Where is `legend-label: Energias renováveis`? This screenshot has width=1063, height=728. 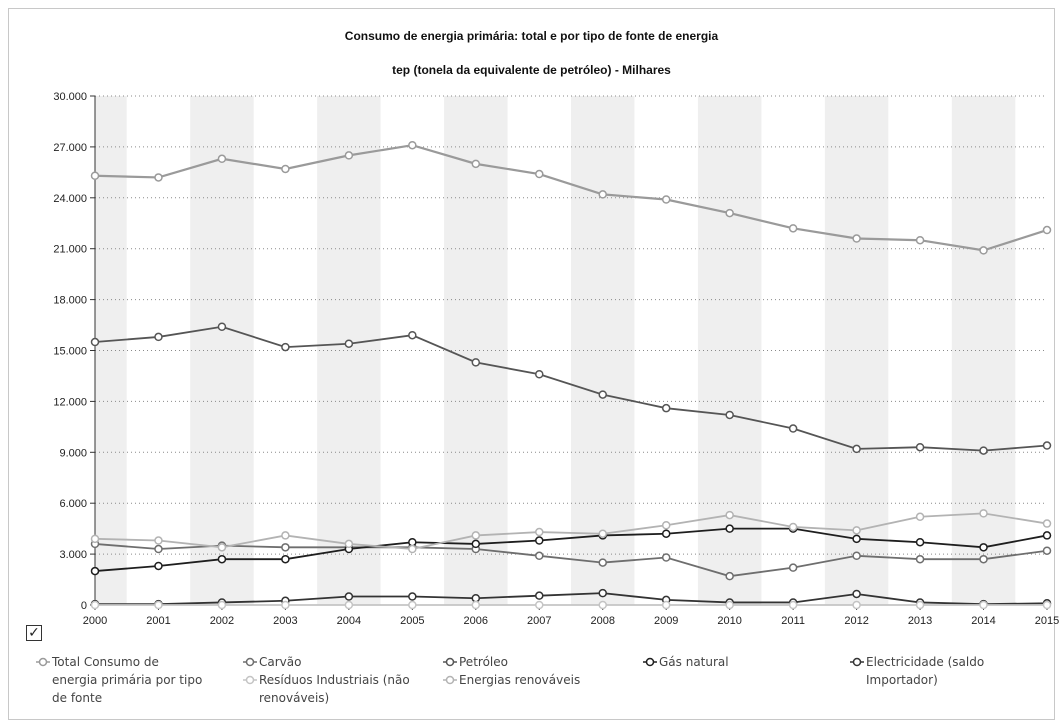 legend-label: Energias renováveis is located at coordinates (520, 680).